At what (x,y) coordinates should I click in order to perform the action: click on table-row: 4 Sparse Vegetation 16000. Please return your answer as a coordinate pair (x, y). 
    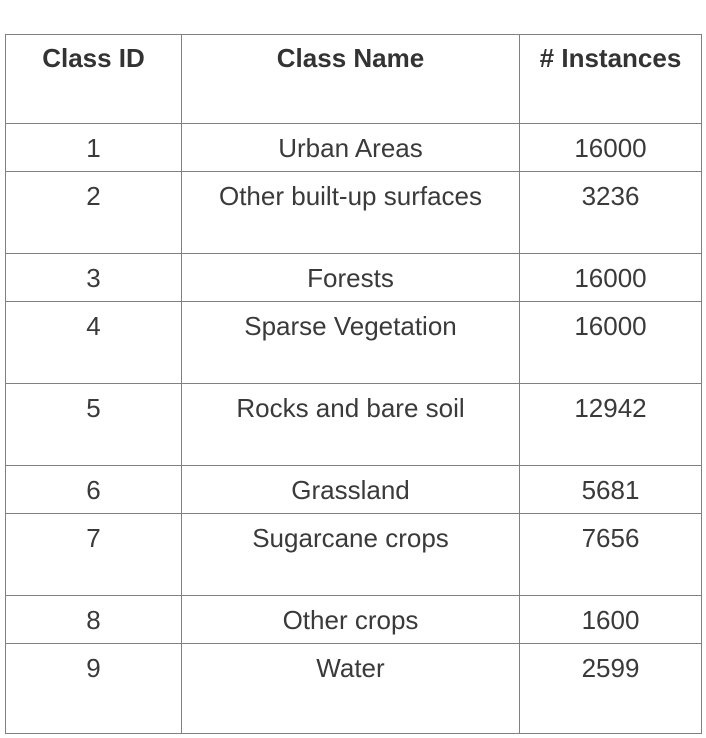
    Looking at the image, I should click on (353, 342).